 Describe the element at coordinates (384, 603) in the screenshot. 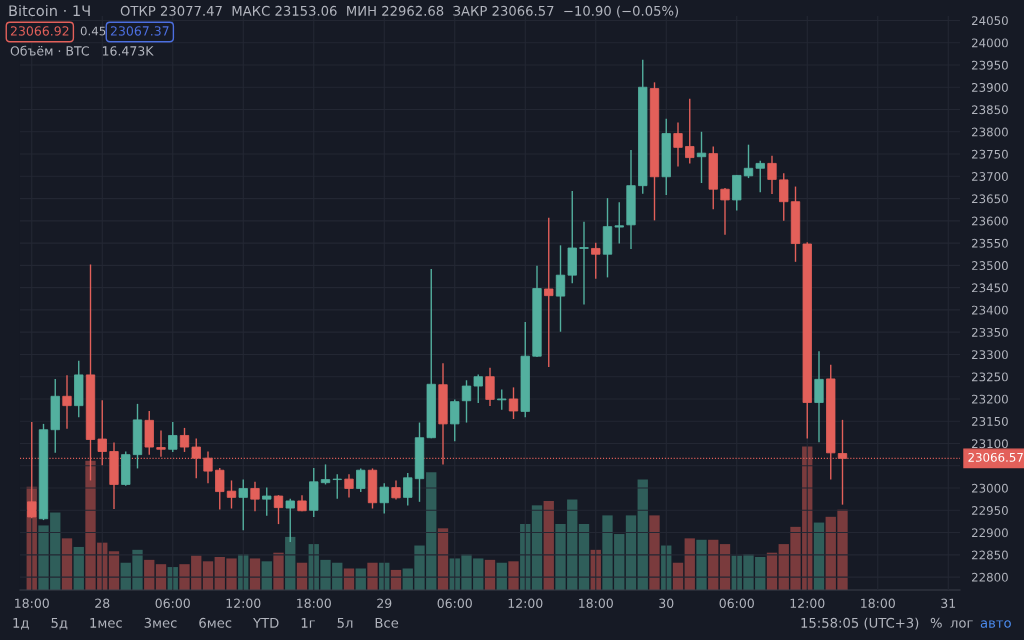

I see `x-tick-label: 29` at that location.